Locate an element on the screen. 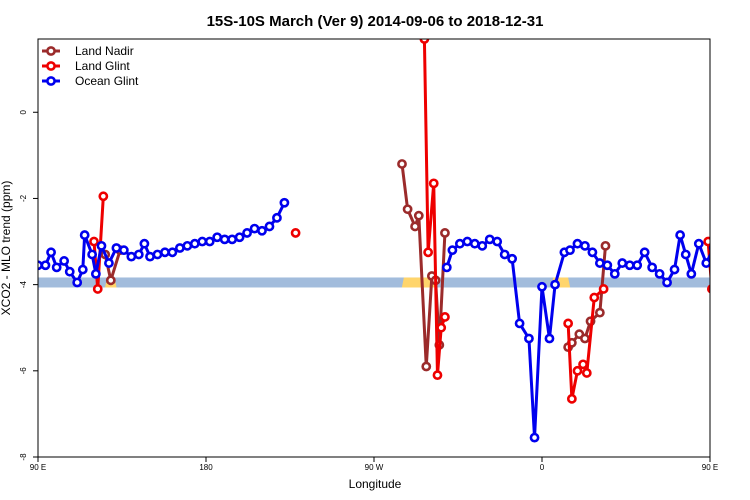 The width and height of the screenshot is (750, 500). y-tick-label: -4 is located at coordinates (23, 285).